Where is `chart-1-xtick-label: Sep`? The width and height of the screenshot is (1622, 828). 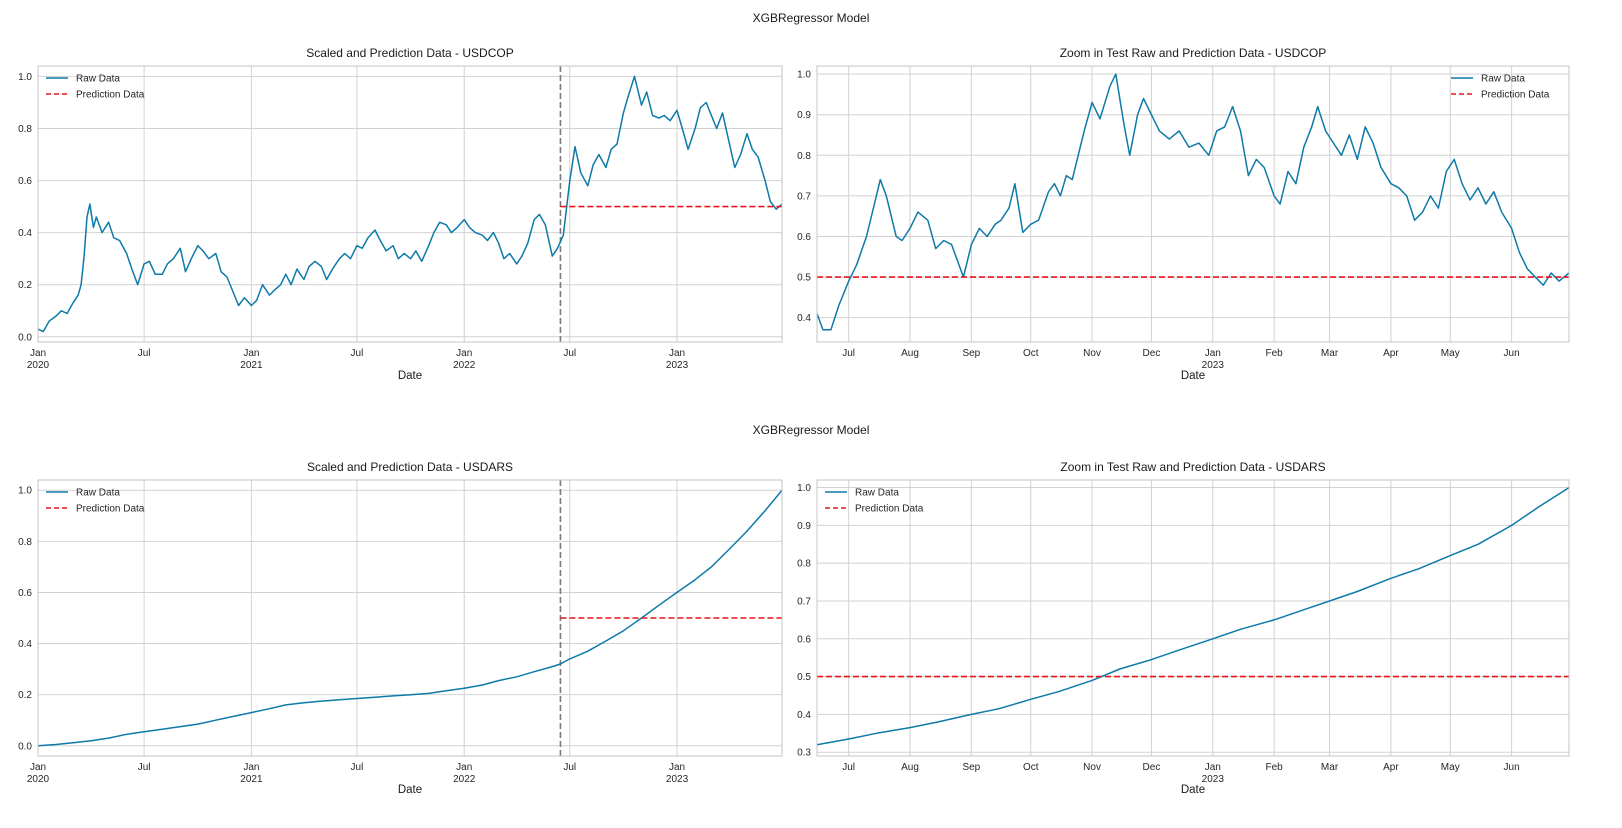
chart-1-xtick-label: Sep is located at coordinates (971, 353).